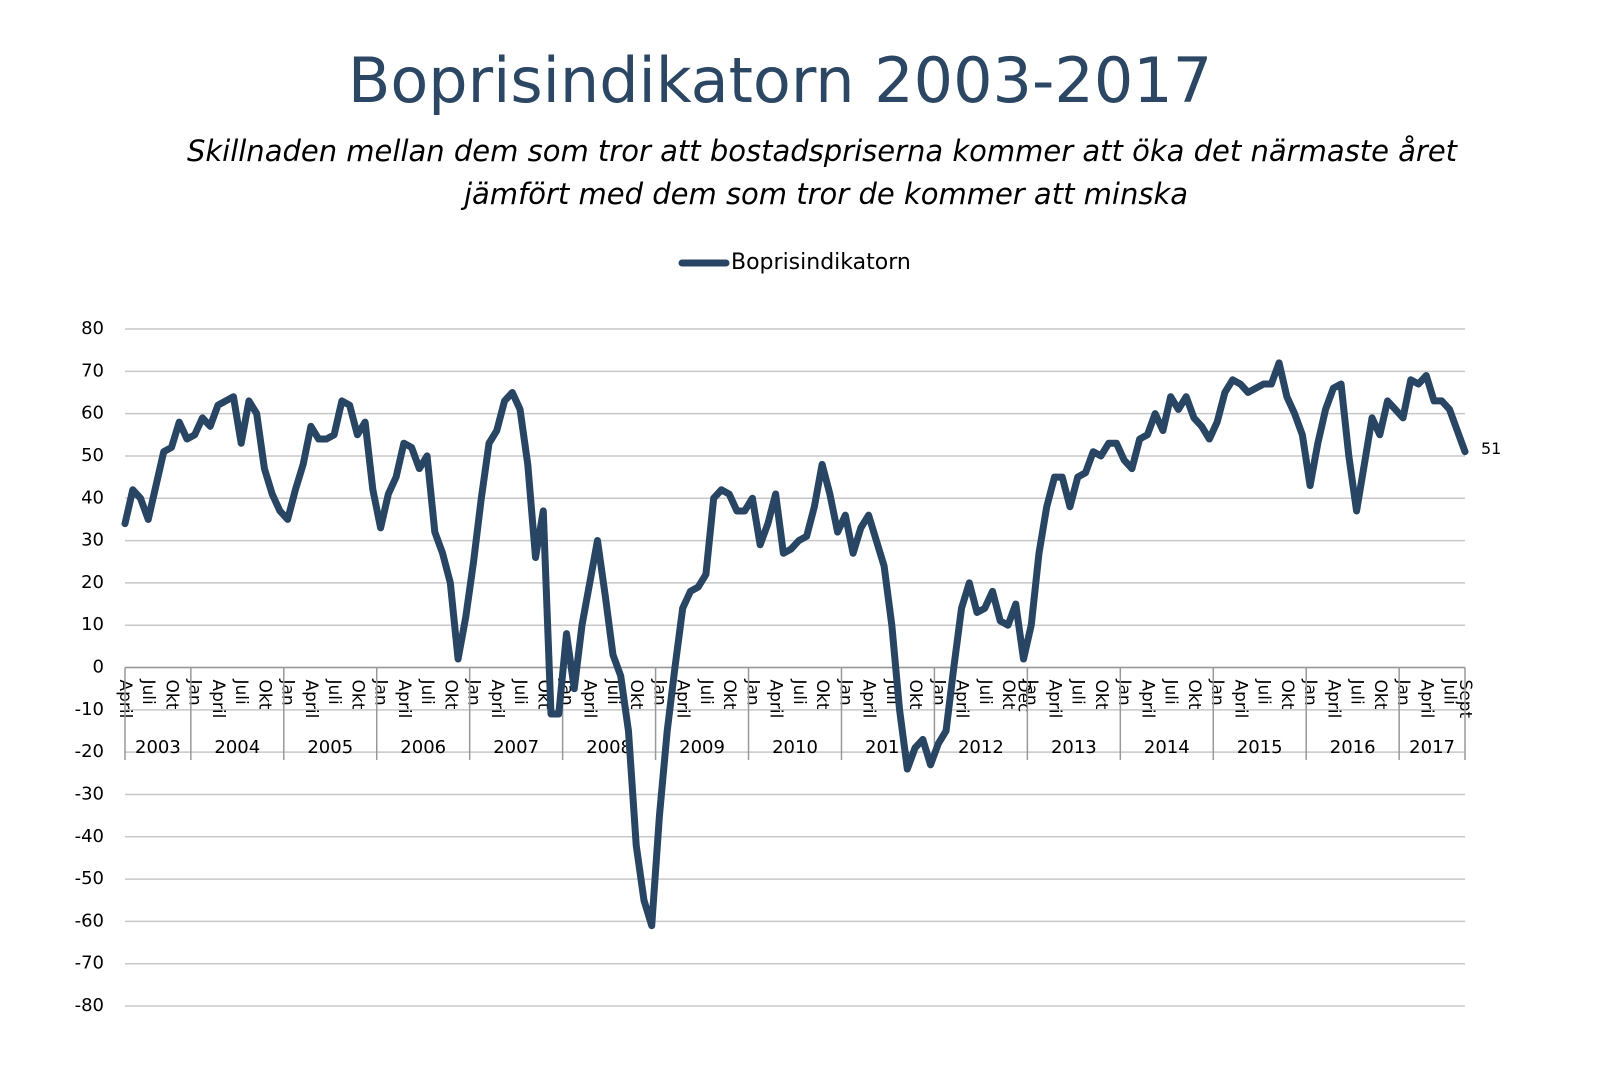  What do you see at coordinates (516, 747) in the screenshot?
I see `year-label: 2007` at bounding box center [516, 747].